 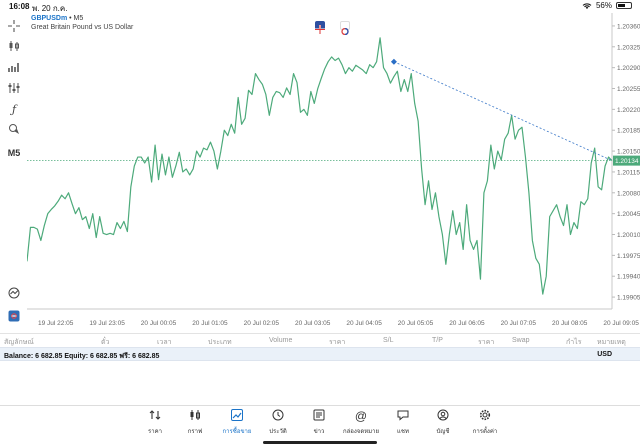 I want to click on crosshair-icon, so click(x=14, y=26).